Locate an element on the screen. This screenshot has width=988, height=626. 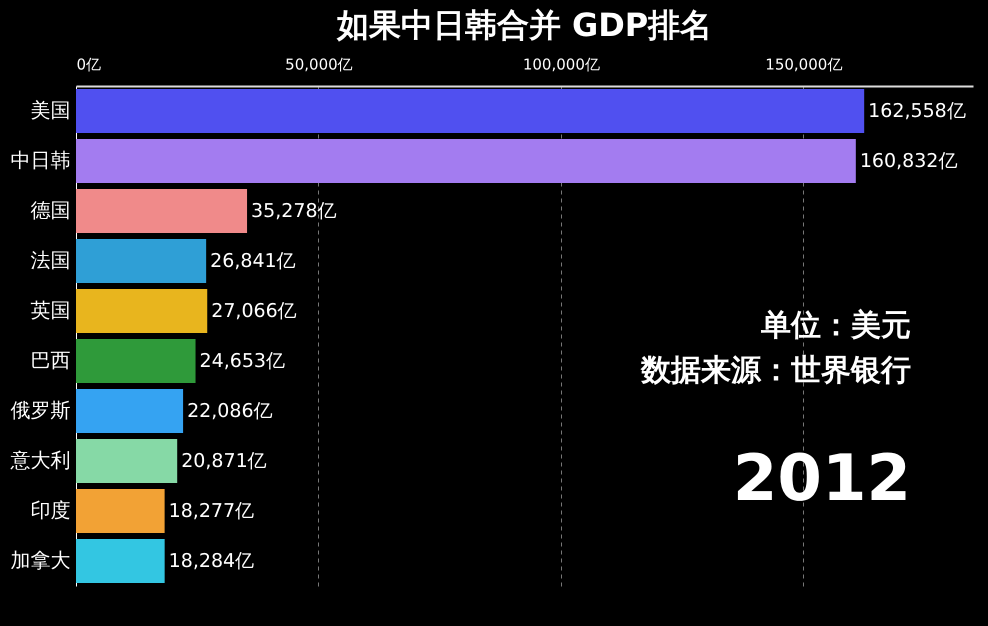
data-label: 35,278亿 is located at coordinates (294, 211).